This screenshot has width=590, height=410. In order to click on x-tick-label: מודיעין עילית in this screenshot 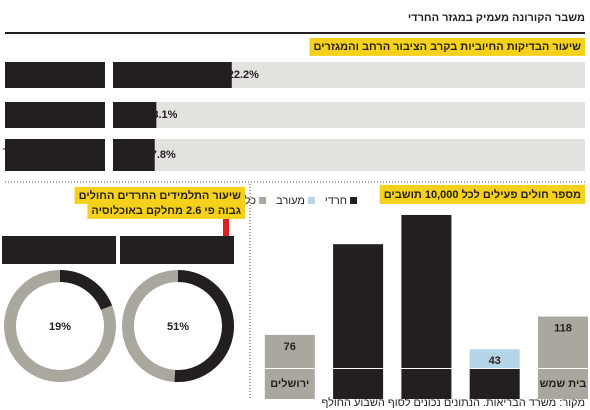, I will do `click(426, 383)`.